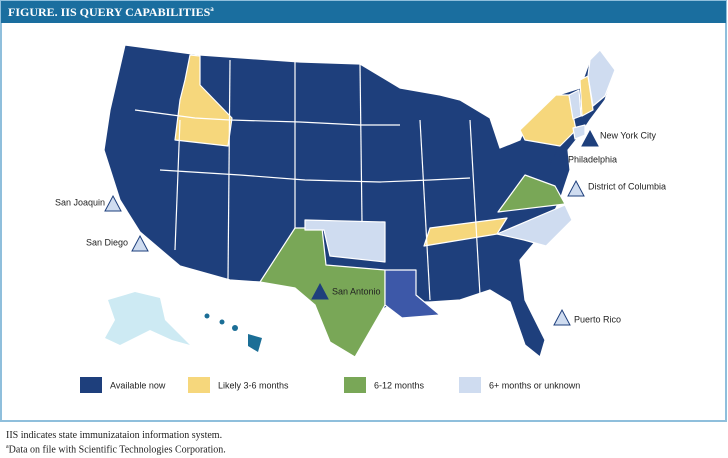  Describe the element at coordinates (597, 319) in the screenshot. I see `location-label: Puerto Rico` at that location.